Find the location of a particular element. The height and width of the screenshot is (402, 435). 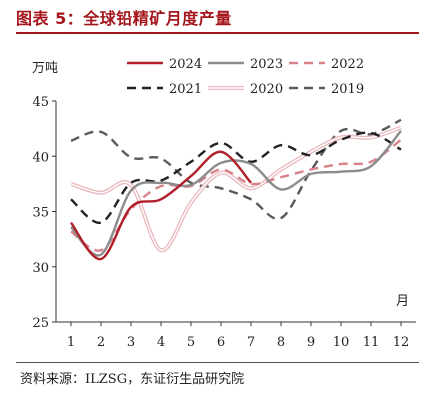

x-tick-label: 12 is located at coordinates (401, 342).